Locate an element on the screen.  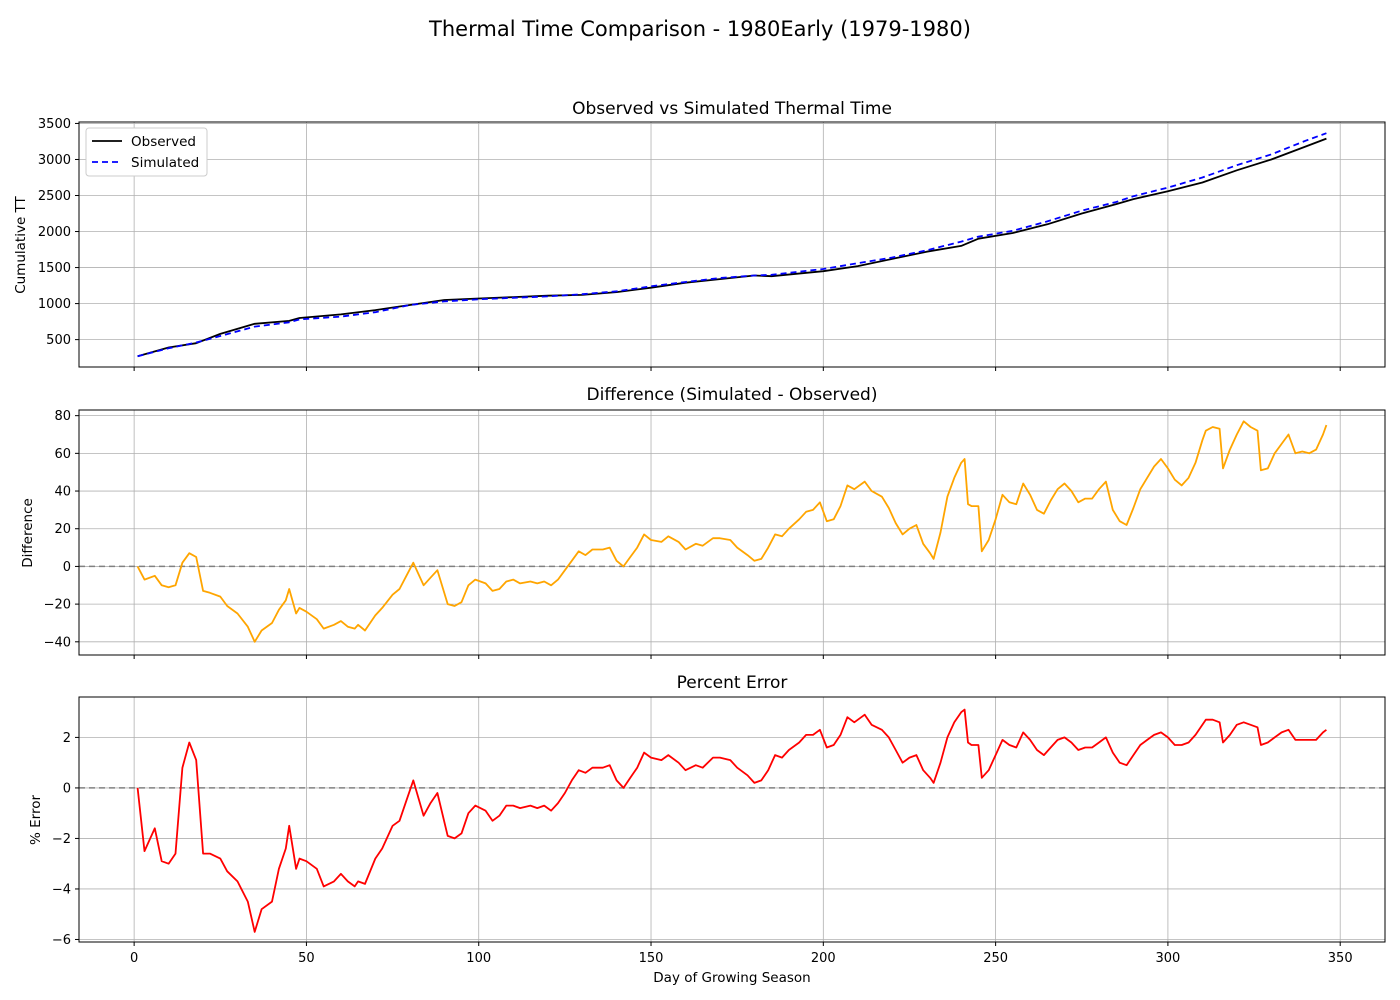
ylabel-cumulative-tt: Cumulative TT is located at coordinates (21, 244).